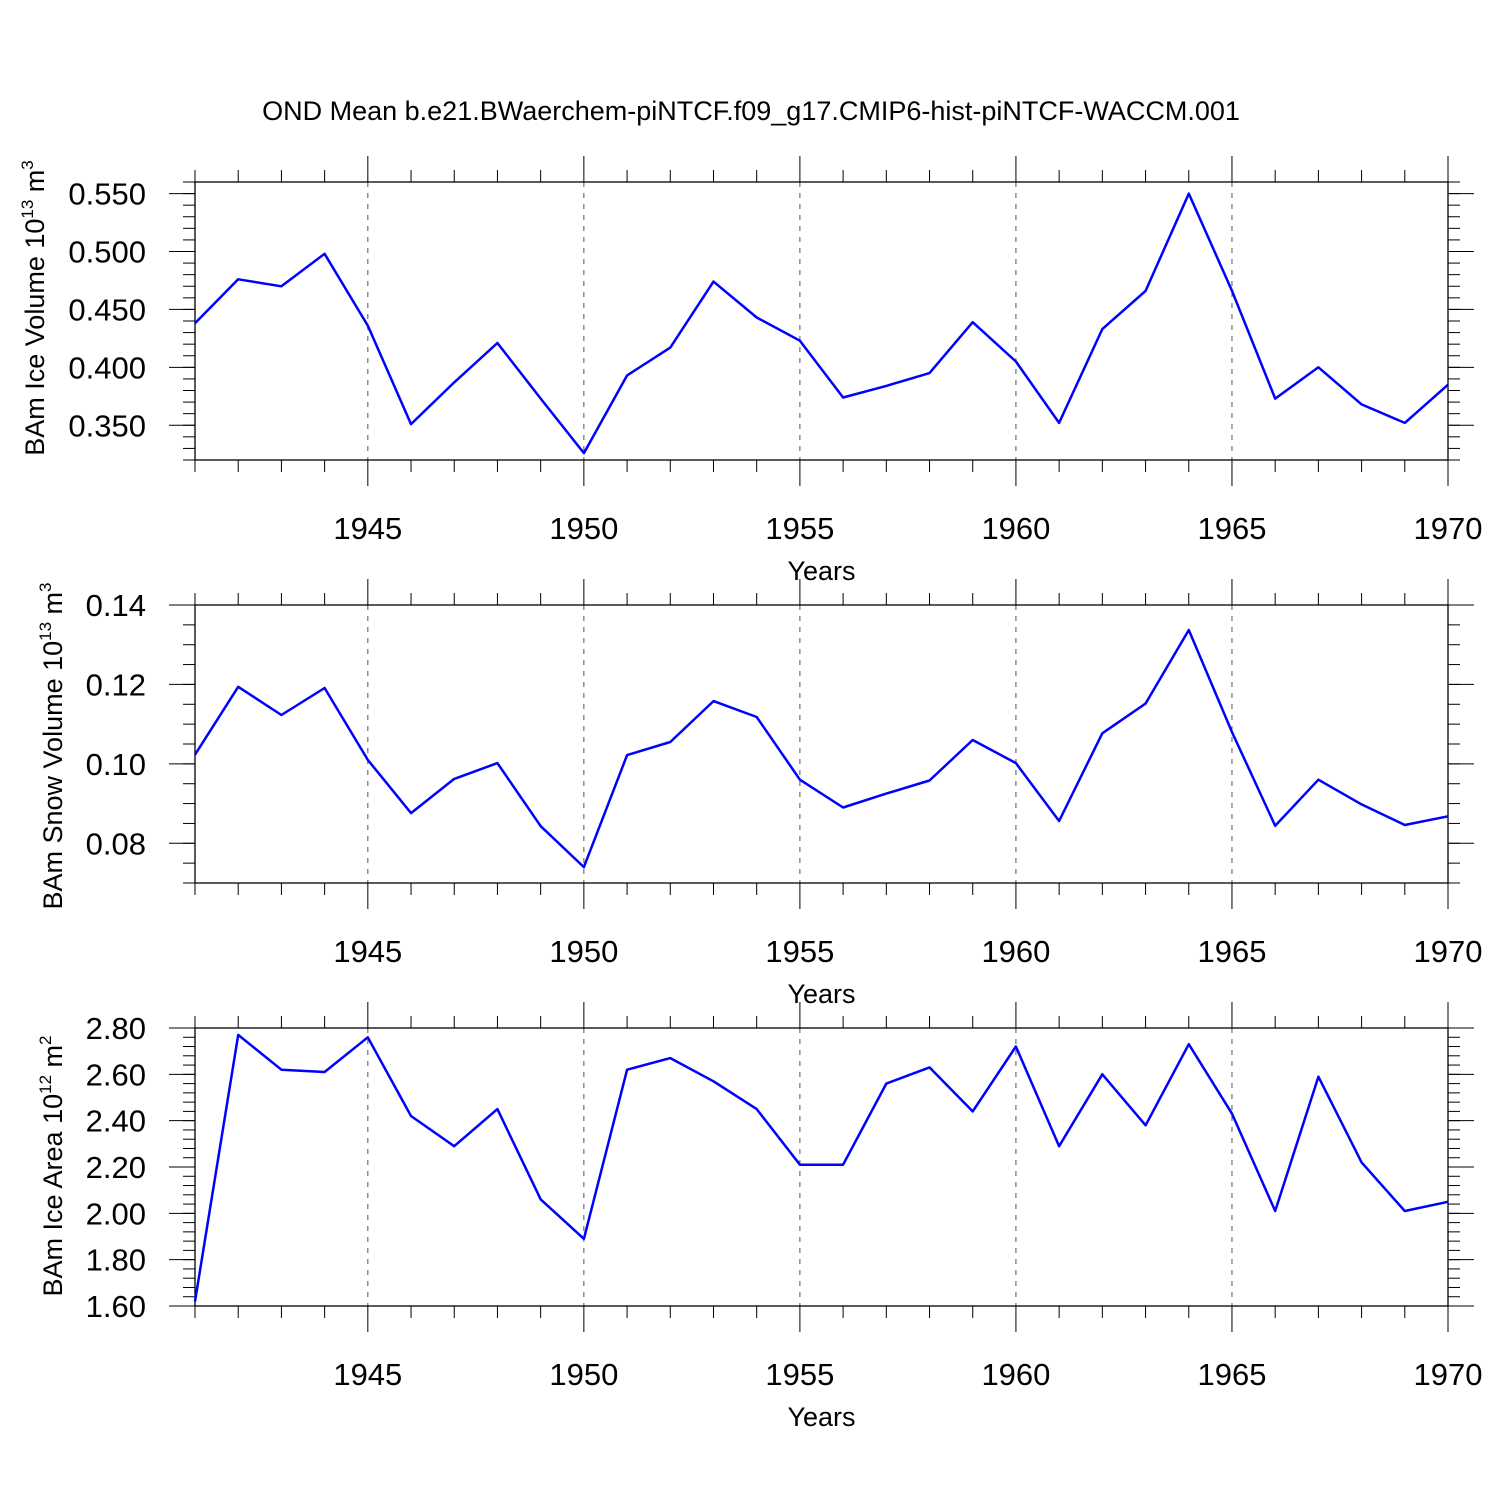 This screenshot has width=1500, height=1500. I want to click on y-axis-title: BAm Ice Volume 1013 m3, so click(34, 308).